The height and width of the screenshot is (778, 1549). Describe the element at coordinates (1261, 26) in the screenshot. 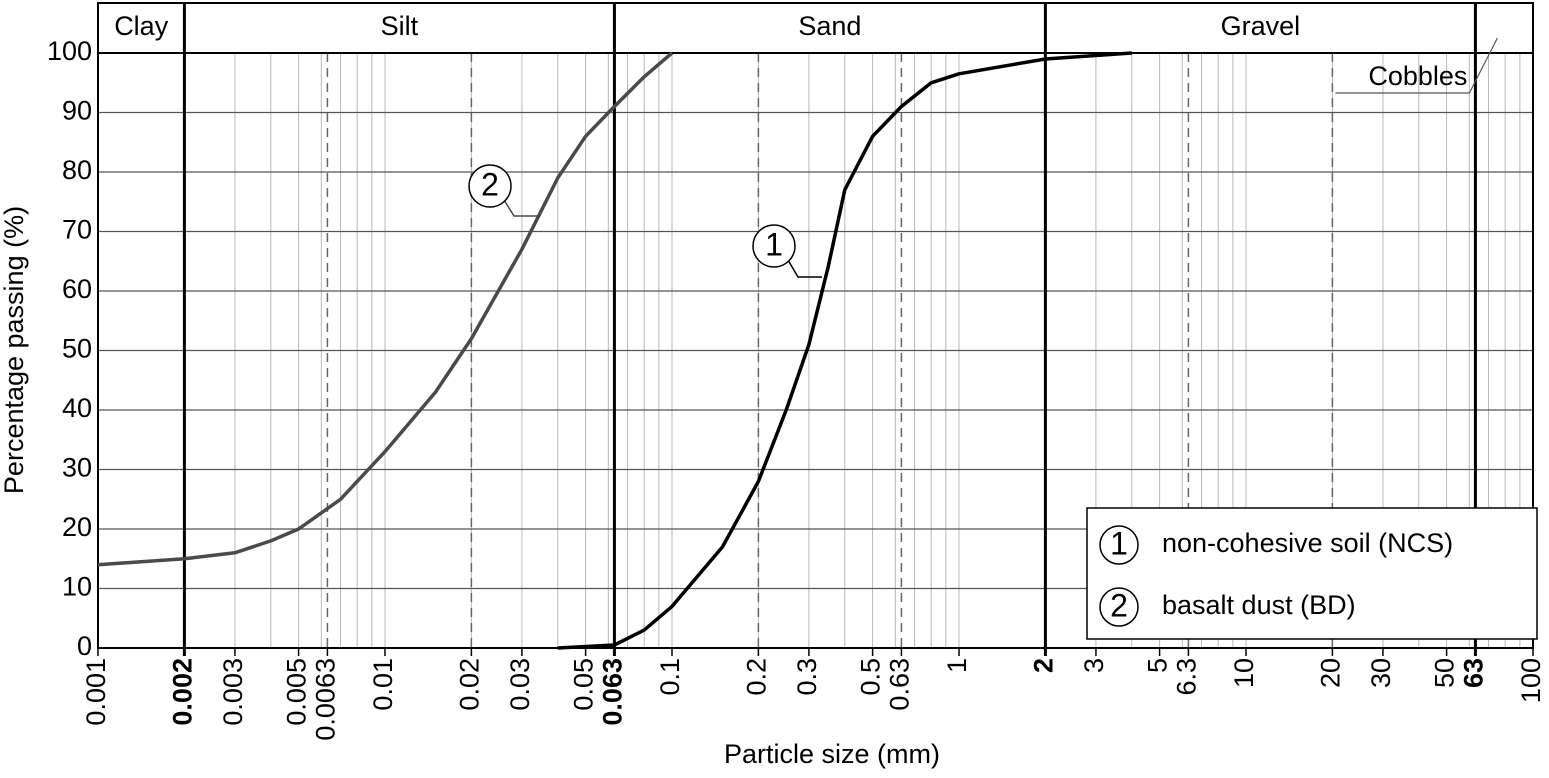

I see `zone-label: Gravel` at that location.